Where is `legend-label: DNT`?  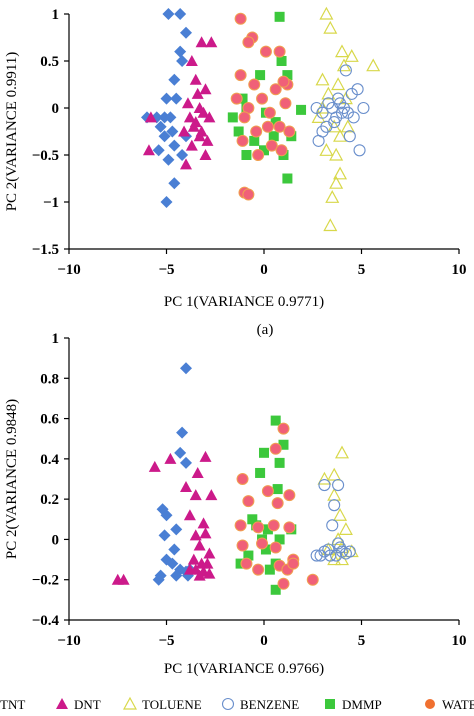 legend-label: DNT is located at coordinates (87, 704).